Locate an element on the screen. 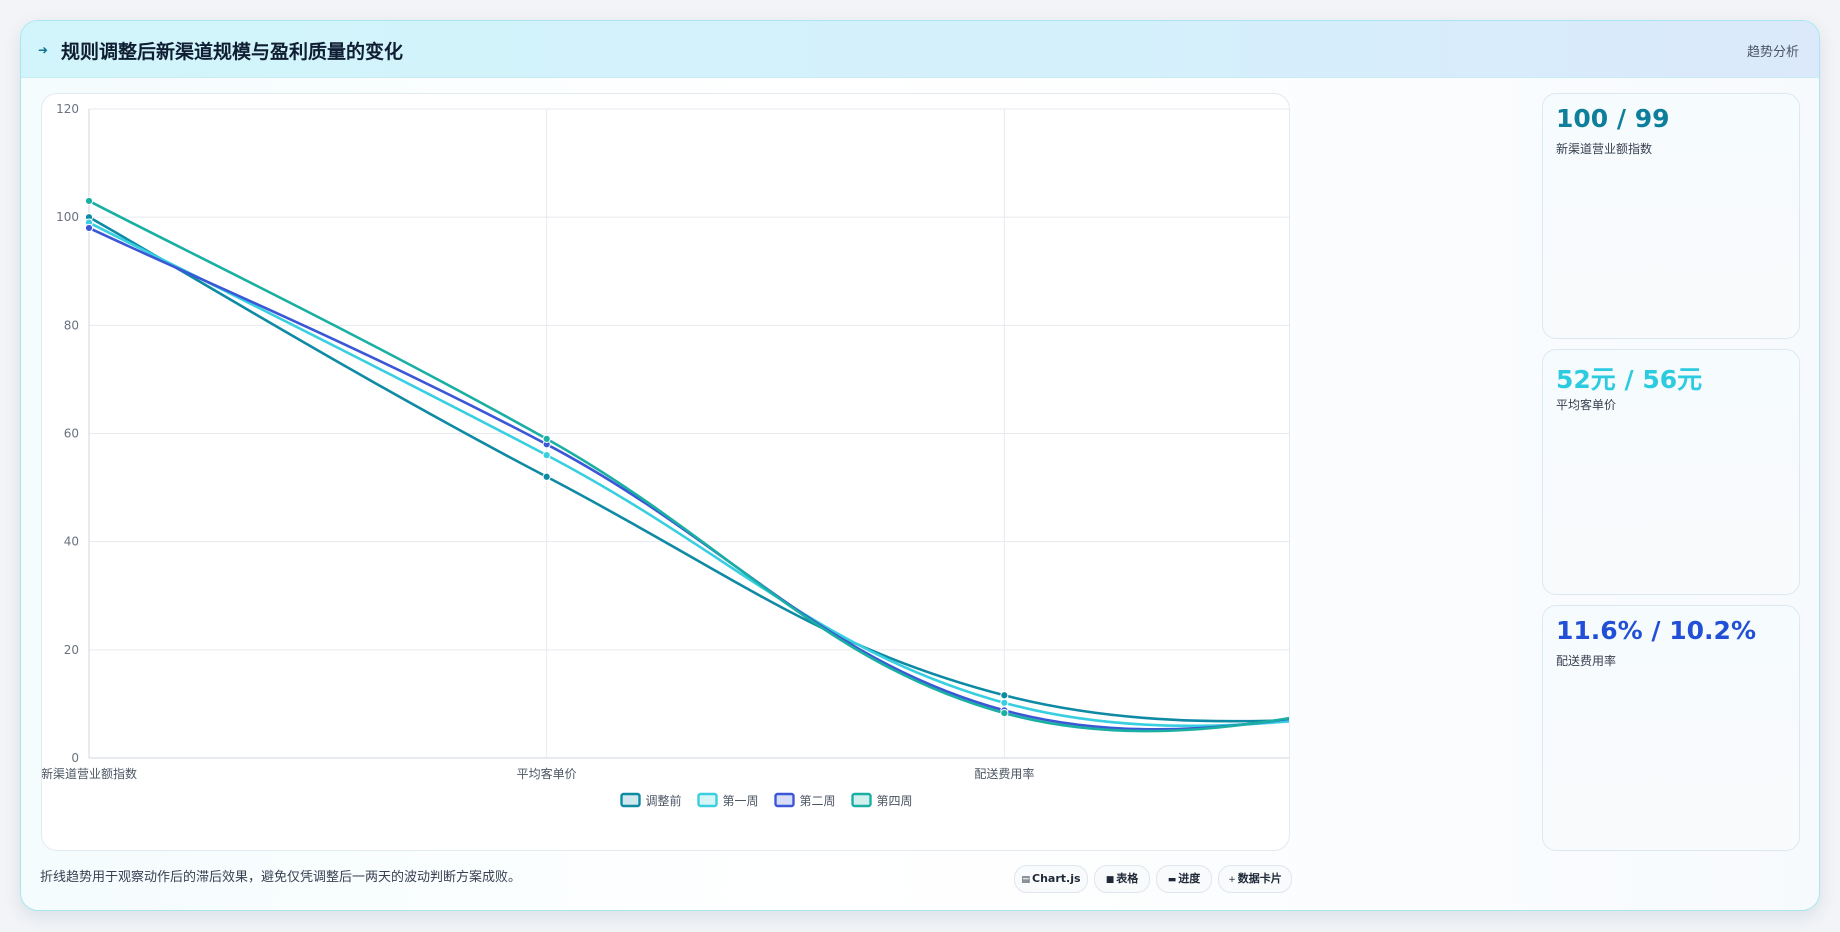 This screenshot has height=932, width=1840. card-icon: + is located at coordinates (1232, 880).